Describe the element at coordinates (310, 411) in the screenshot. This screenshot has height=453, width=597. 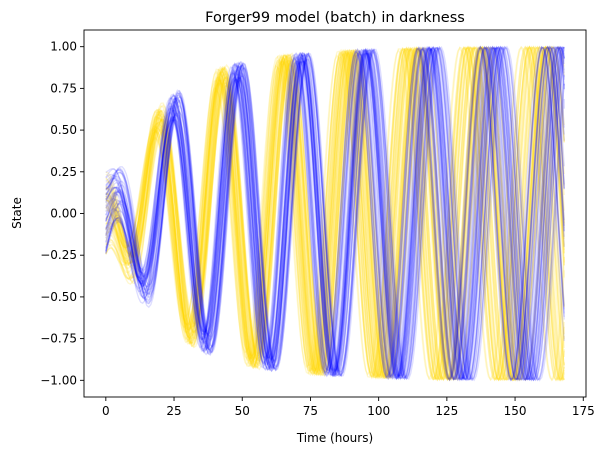
I see `x-tick-label: 75` at that location.